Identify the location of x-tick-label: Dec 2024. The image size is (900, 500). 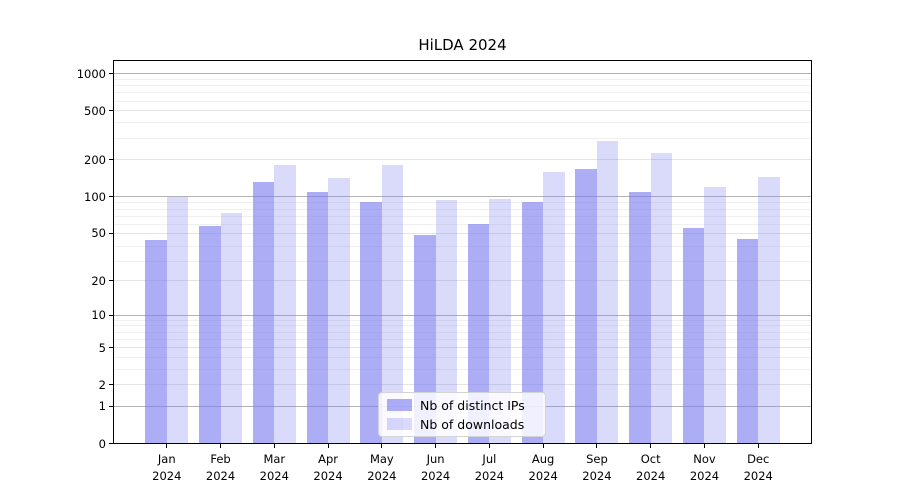
(758, 468).